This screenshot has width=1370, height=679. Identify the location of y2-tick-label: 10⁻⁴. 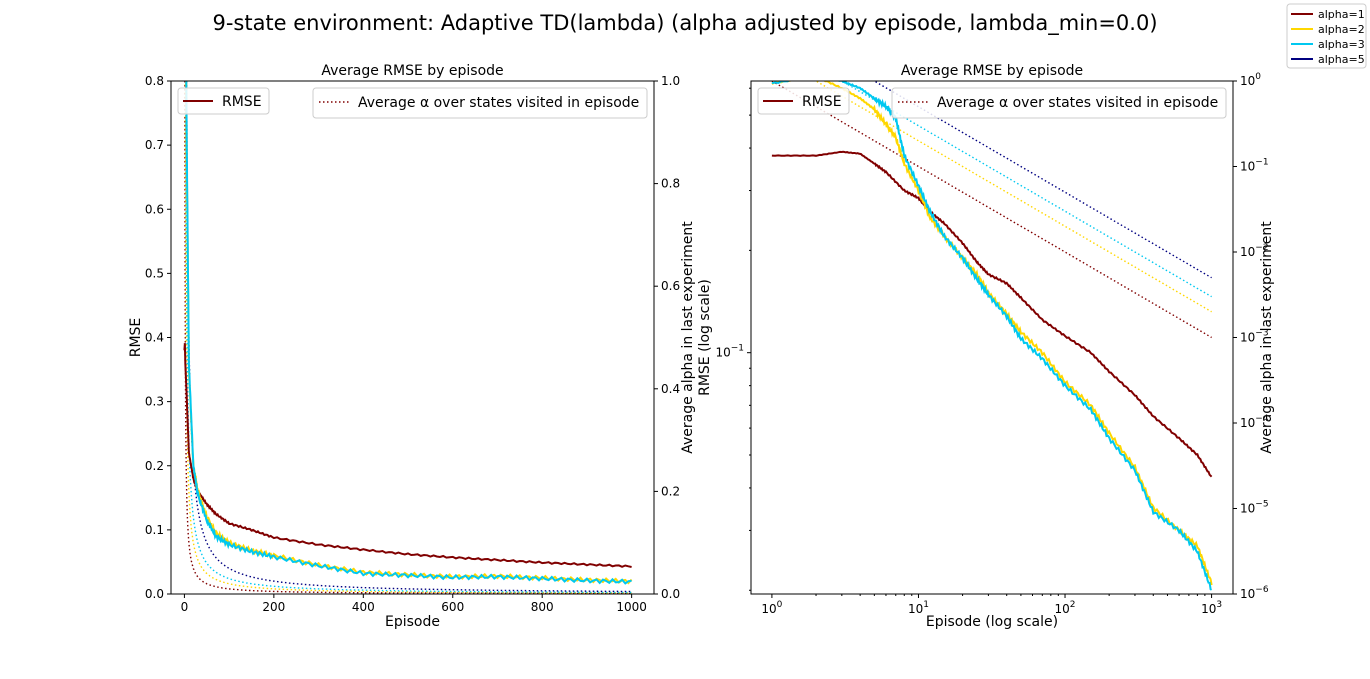
(1254, 422).